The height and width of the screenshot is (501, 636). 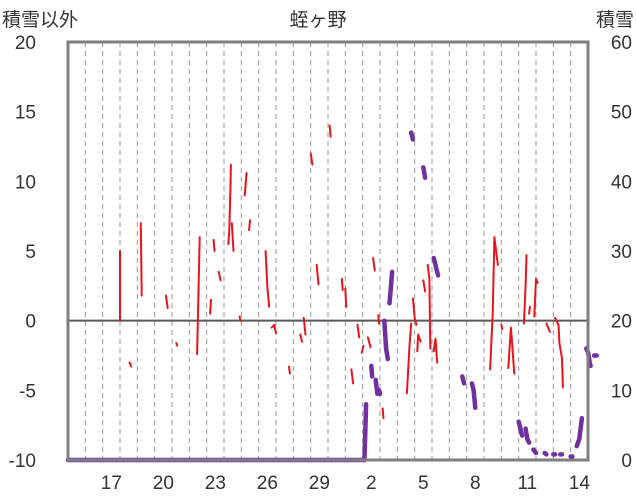 What do you see at coordinates (267, 483) in the screenshot?
I see `x-tick-label: 26` at bounding box center [267, 483].